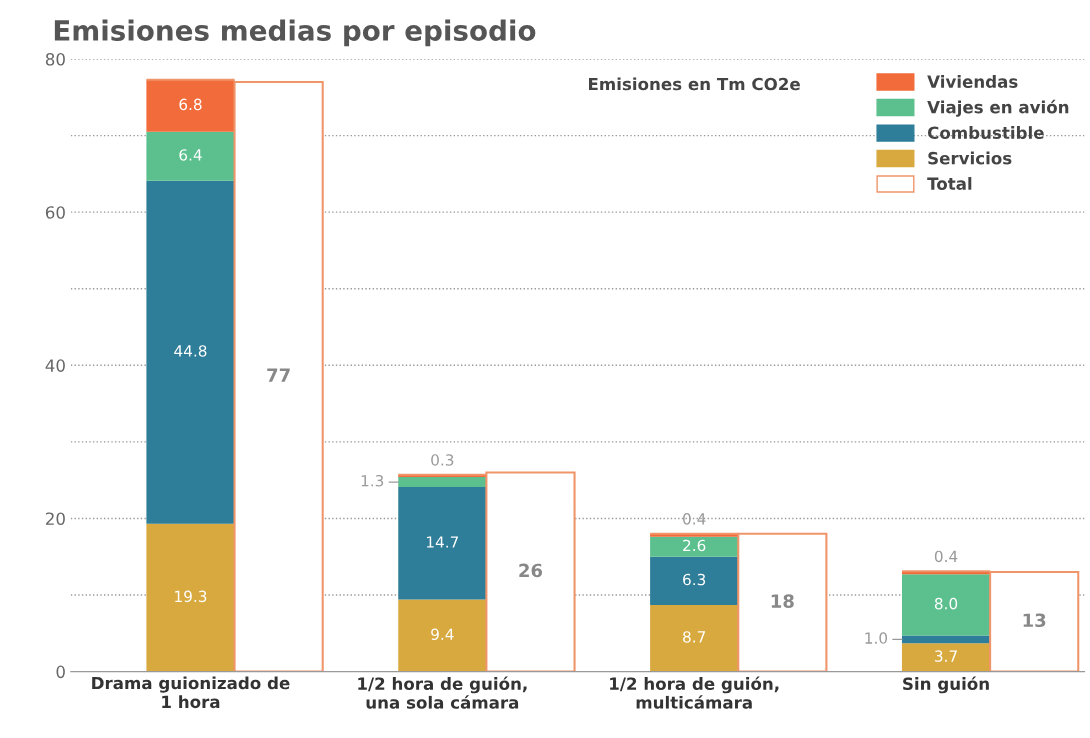  What do you see at coordinates (970, 158) in the screenshot?
I see `legend-label: Servicios` at bounding box center [970, 158].